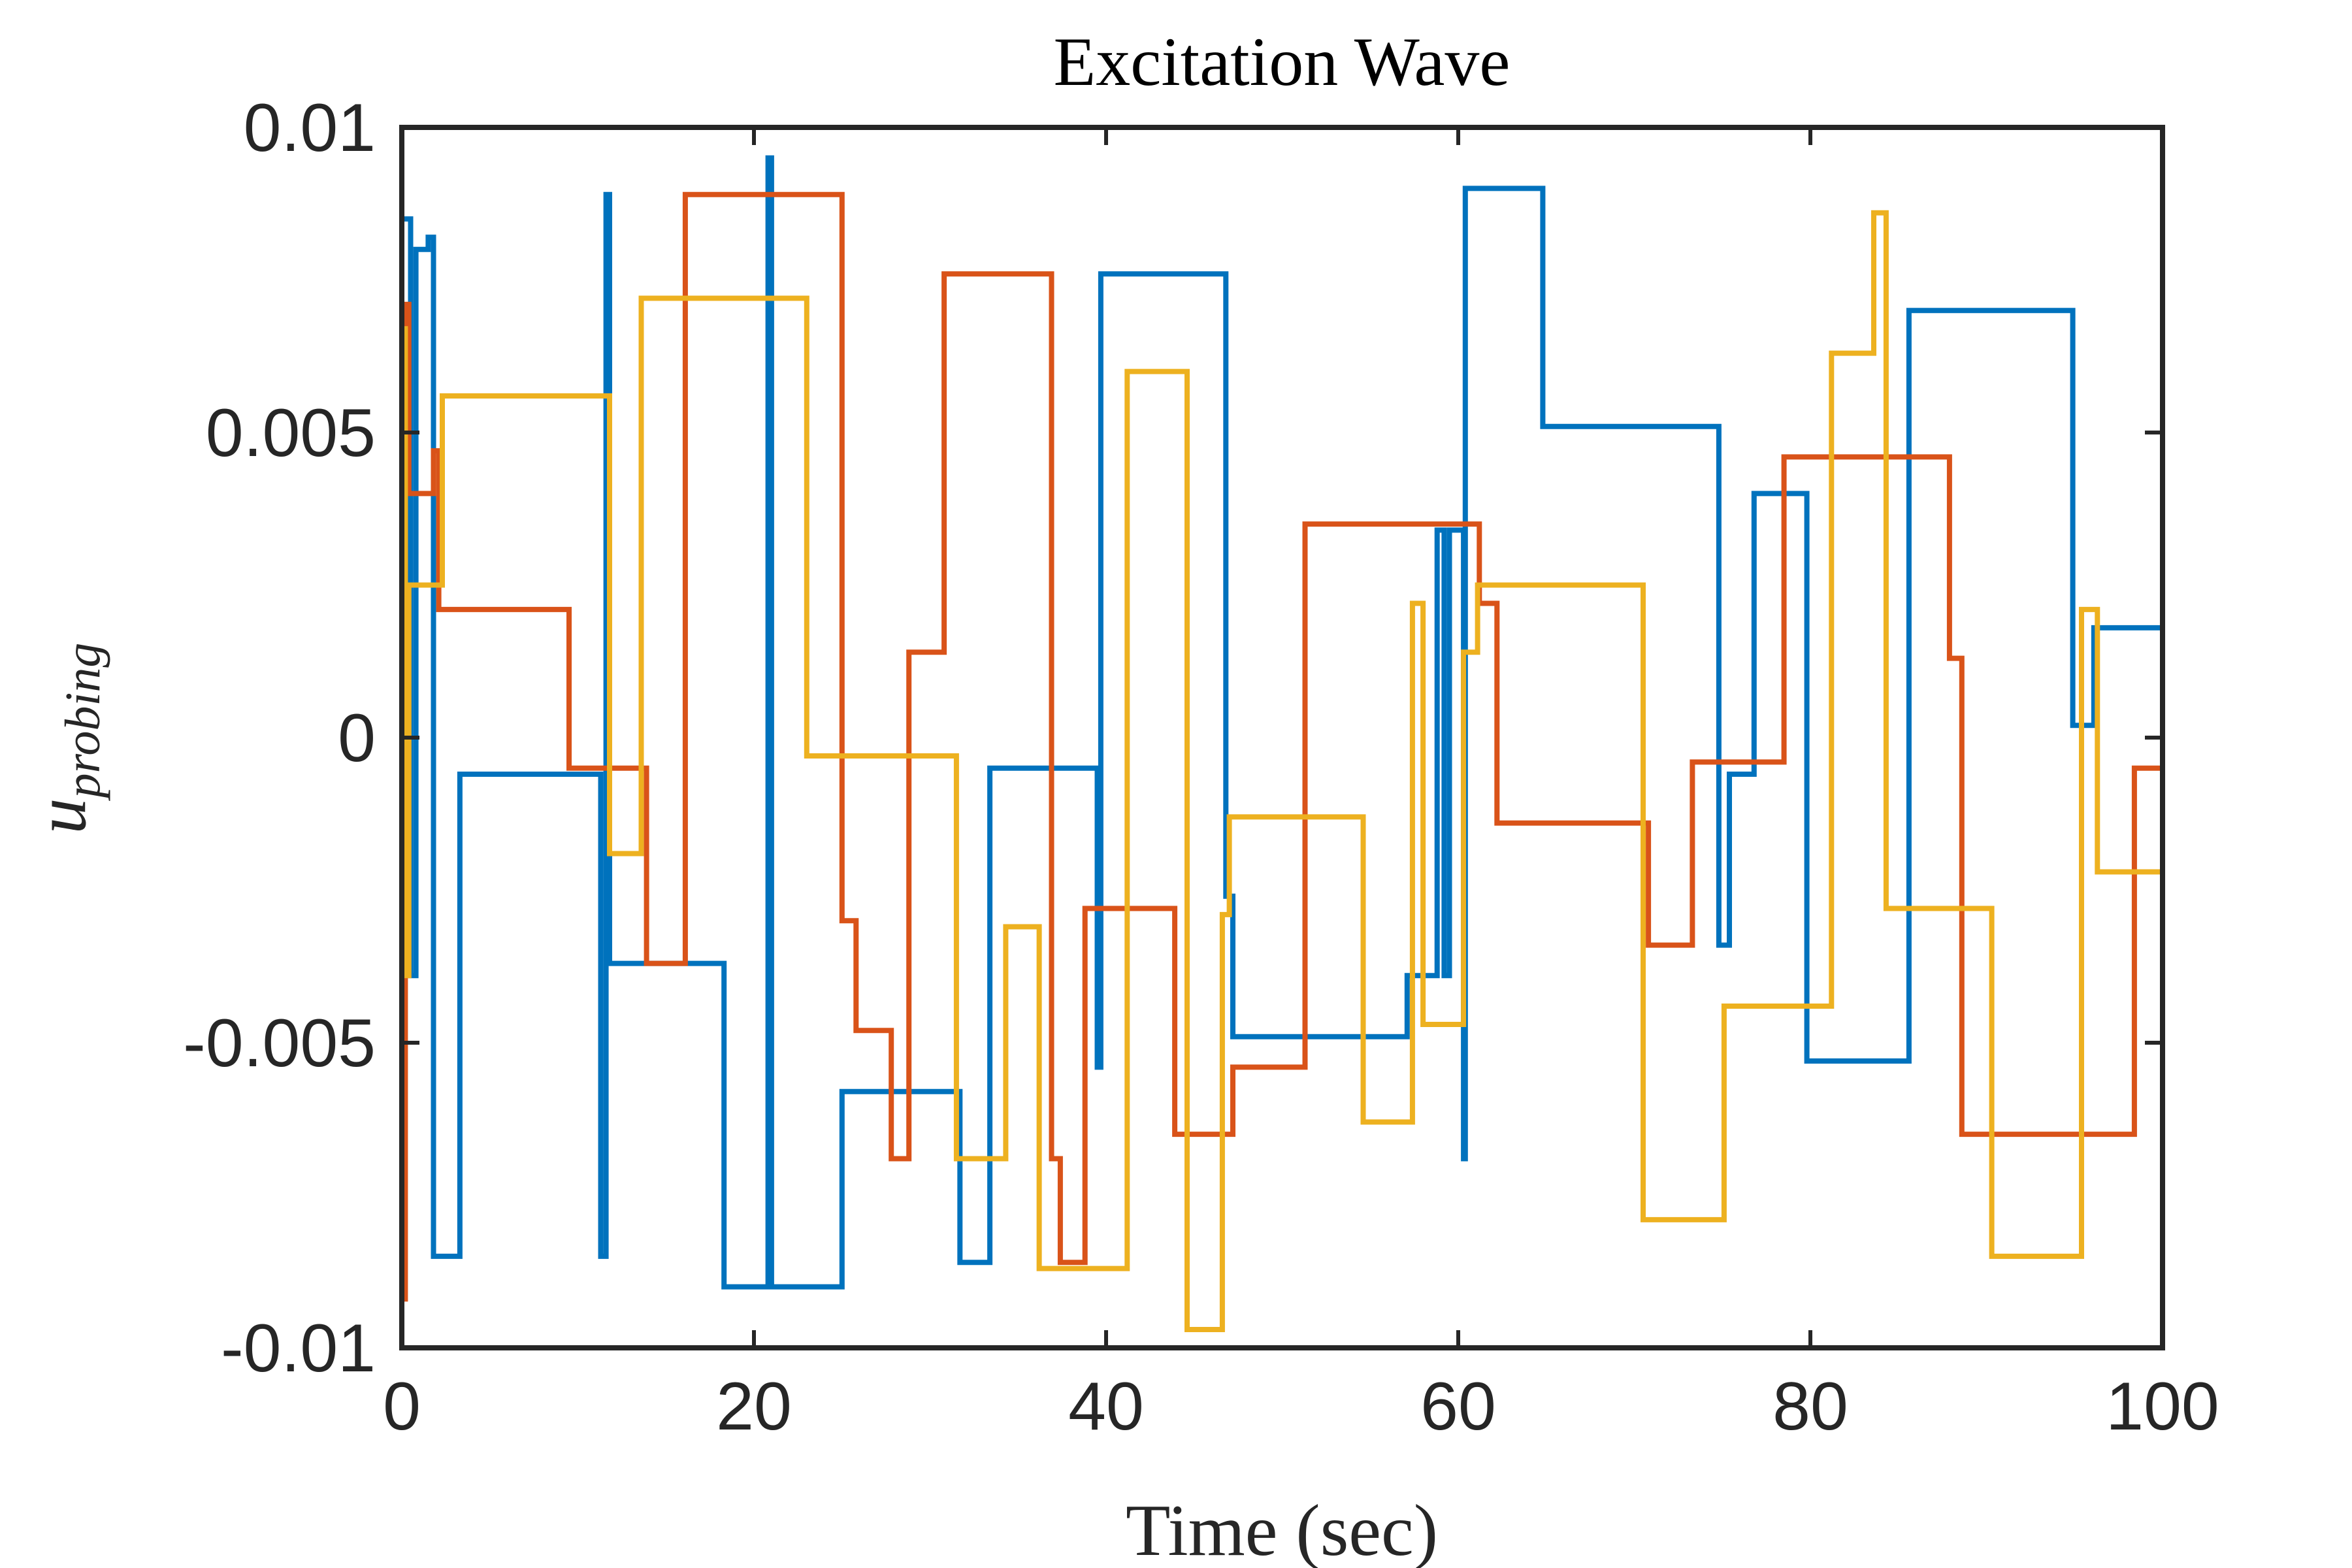 The image size is (2352, 1568). I want to click on x-axis-label: Time (sec), so click(1282, 1529).